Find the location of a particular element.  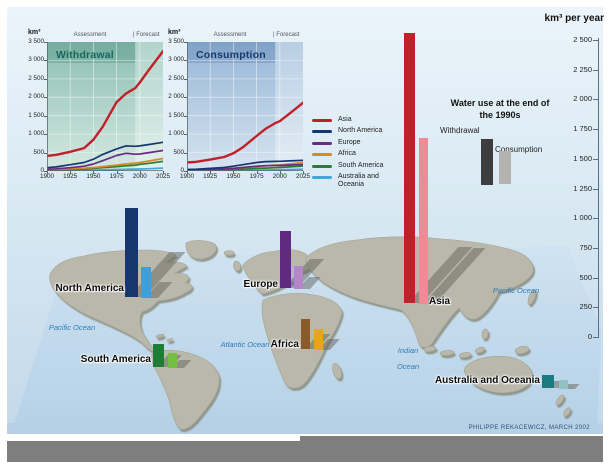

x-tick-label: 1950 is located at coordinates (233, 176).